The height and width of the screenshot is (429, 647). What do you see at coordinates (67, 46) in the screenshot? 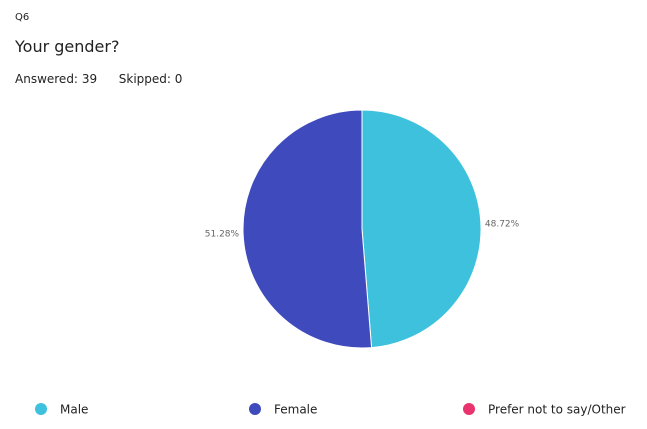
I see `question-title: Your gender?` at bounding box center [67, 46].